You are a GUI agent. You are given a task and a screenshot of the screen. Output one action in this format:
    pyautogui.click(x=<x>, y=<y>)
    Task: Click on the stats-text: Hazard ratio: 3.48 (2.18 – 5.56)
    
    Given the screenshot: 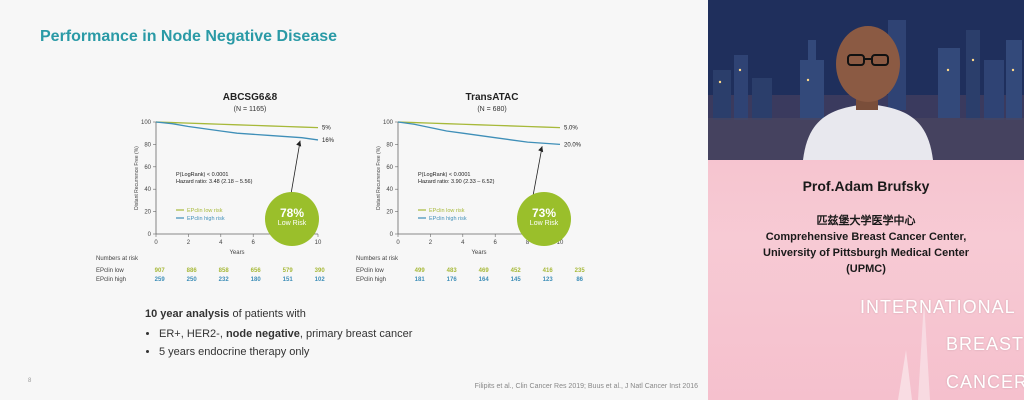 What is the action you would take?
    pyautogui.click(x=214, y=182)
    